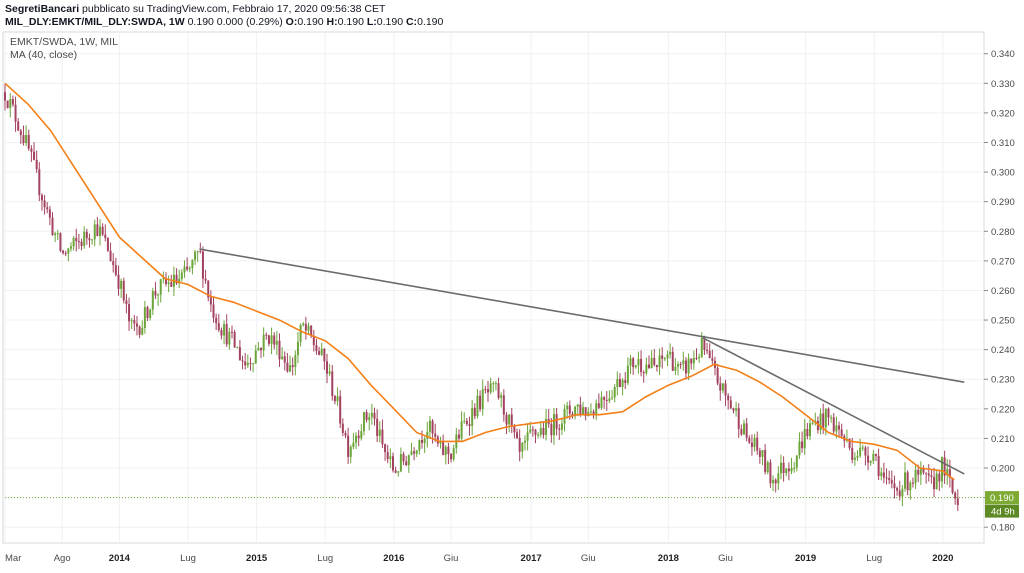 This screenshot has height=573, width=1024. What do you see at coordinates (1002, 511) in the screenshot?
I see `timer-badge` at bounding box center [1002, 511].